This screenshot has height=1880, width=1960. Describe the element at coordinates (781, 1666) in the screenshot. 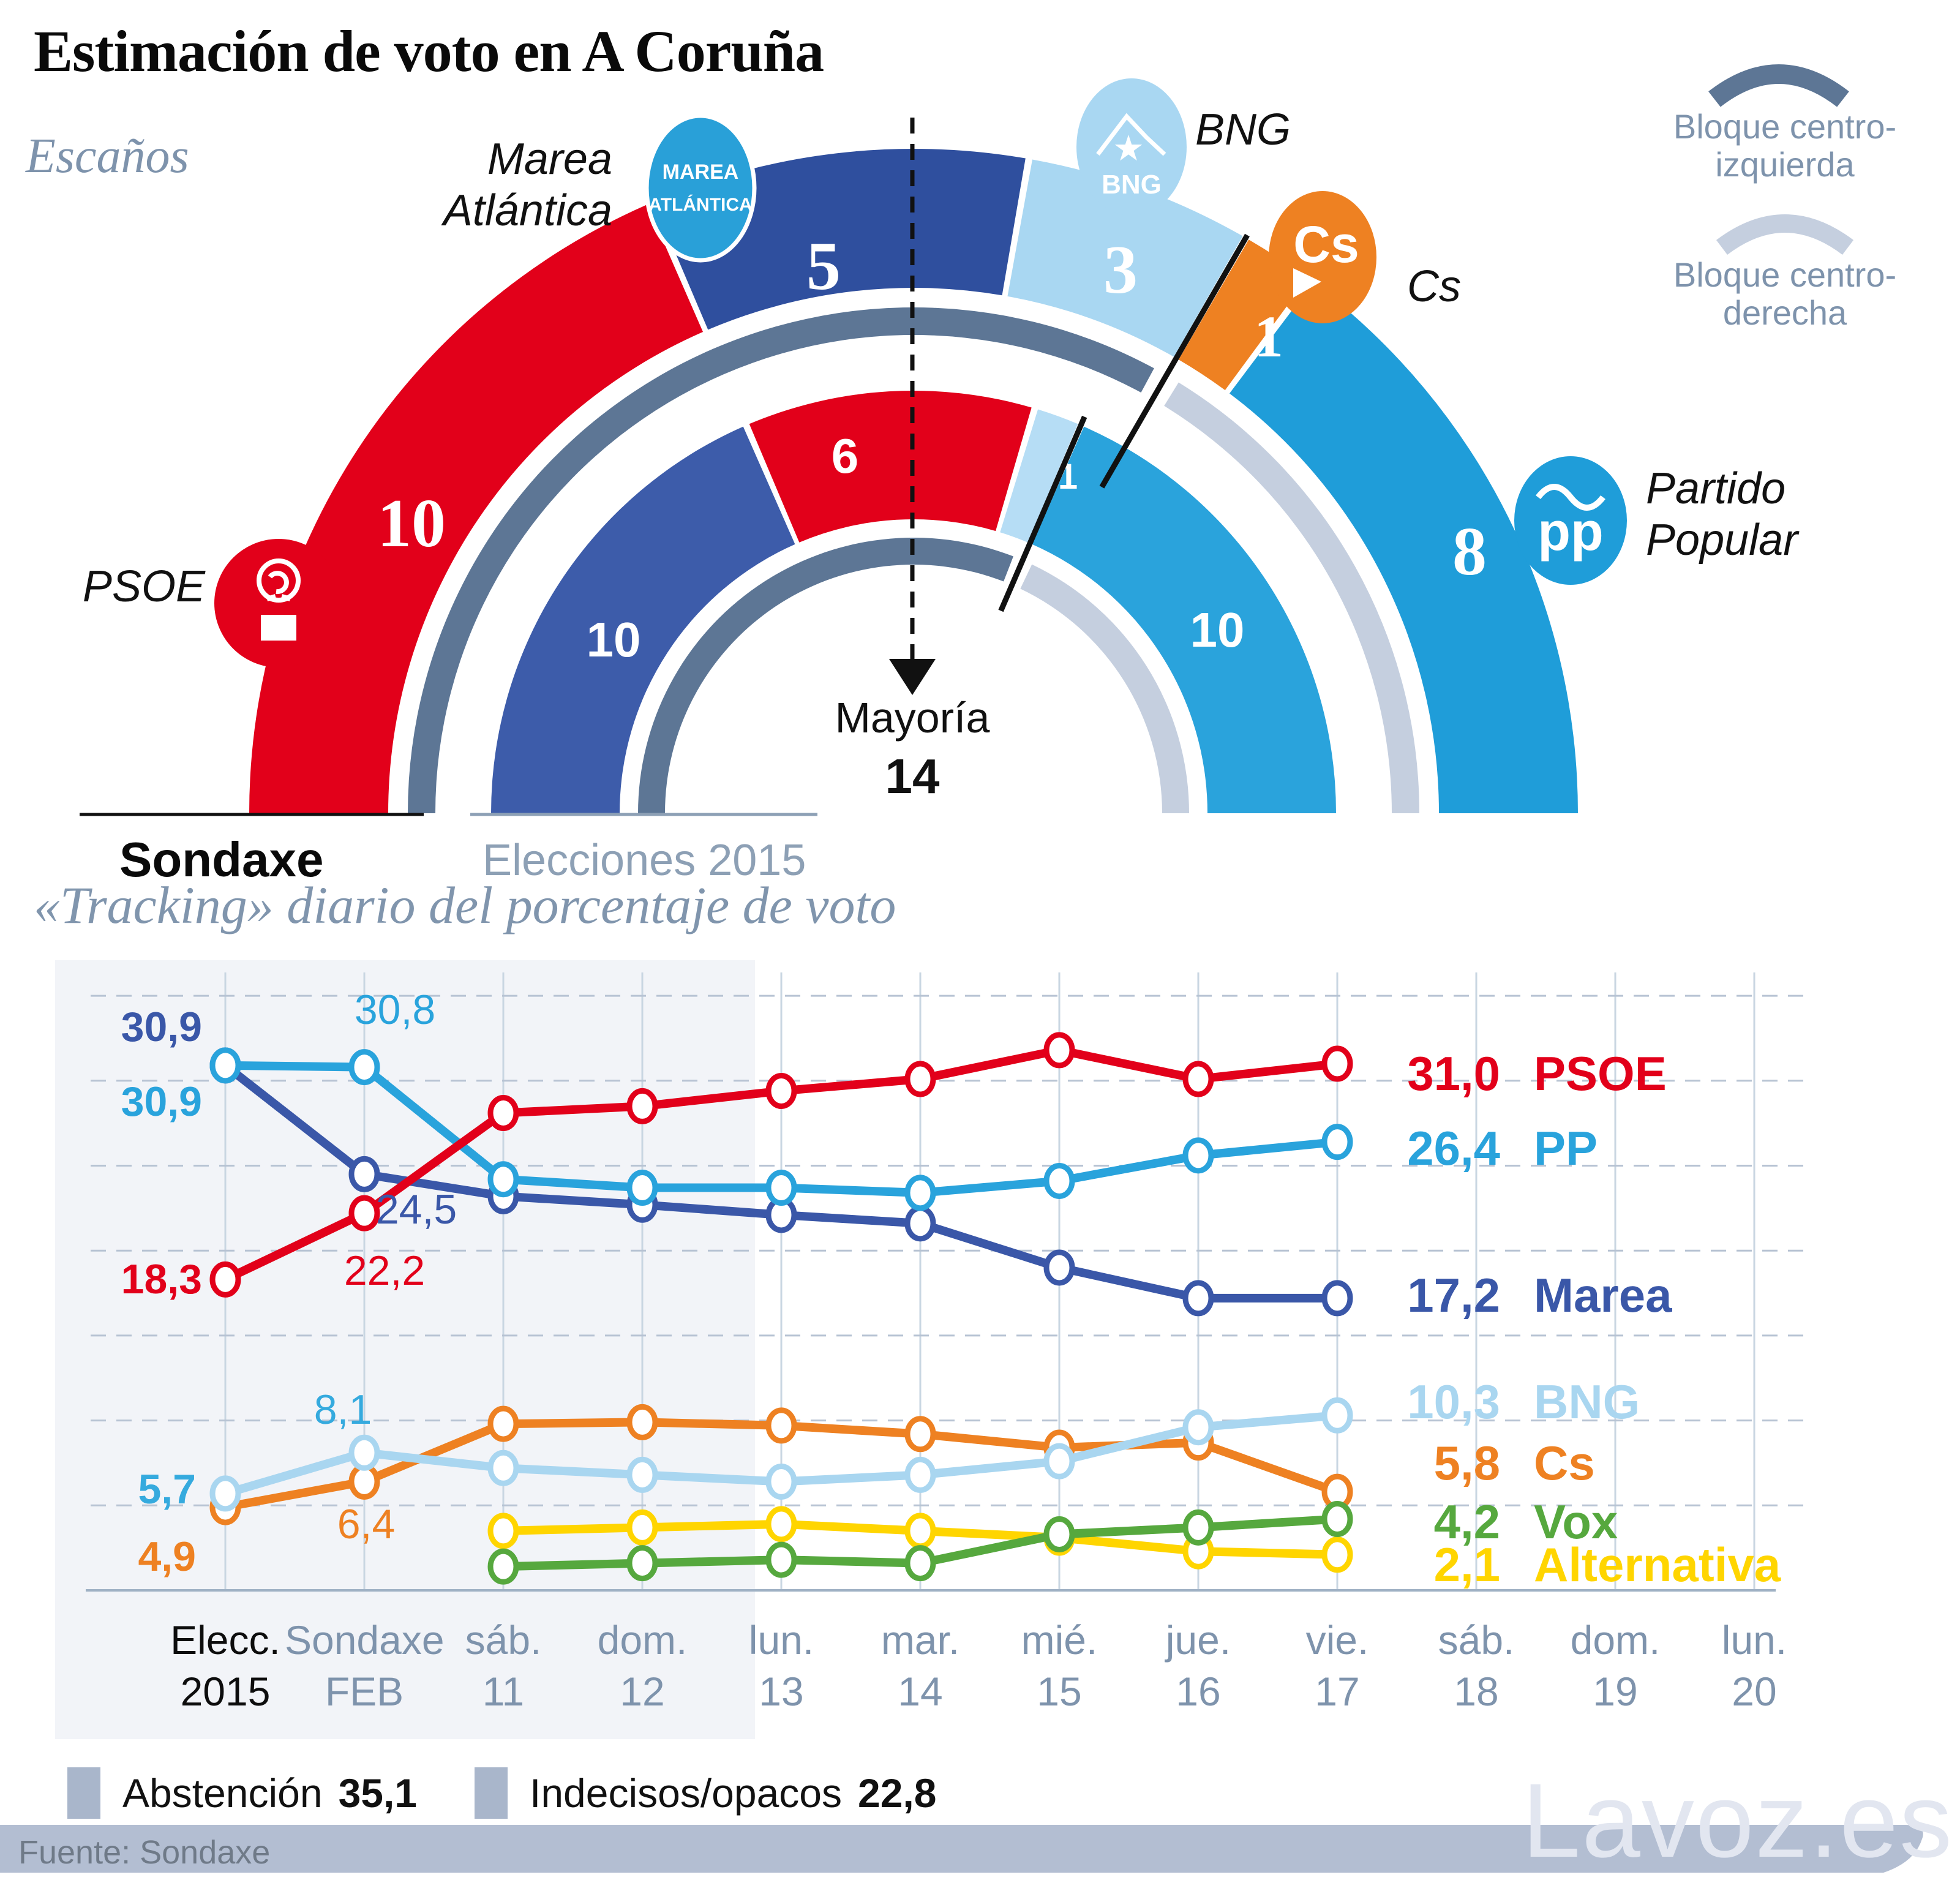

I see `x-label-4: lun. 13` at that location.